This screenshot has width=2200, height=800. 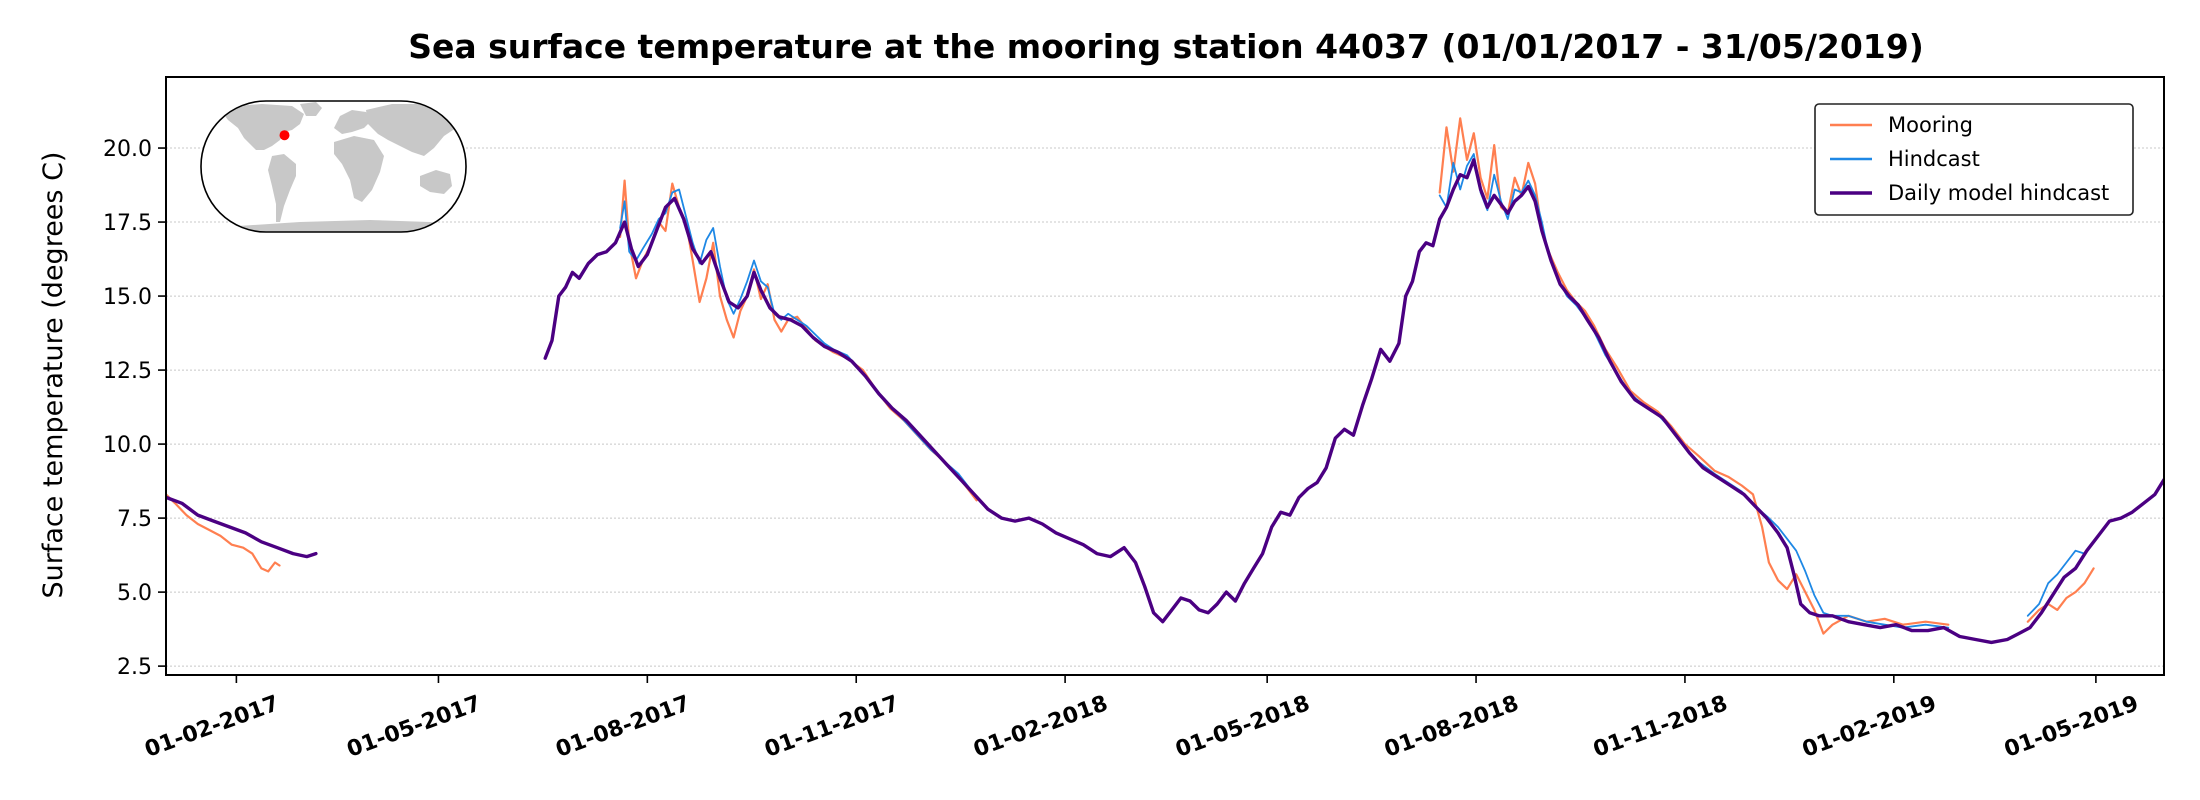 What do you see at coordinates (127, 371) in the screenshot?
I see `y-tick-label: 12.5` at bounding box center [127, 371].